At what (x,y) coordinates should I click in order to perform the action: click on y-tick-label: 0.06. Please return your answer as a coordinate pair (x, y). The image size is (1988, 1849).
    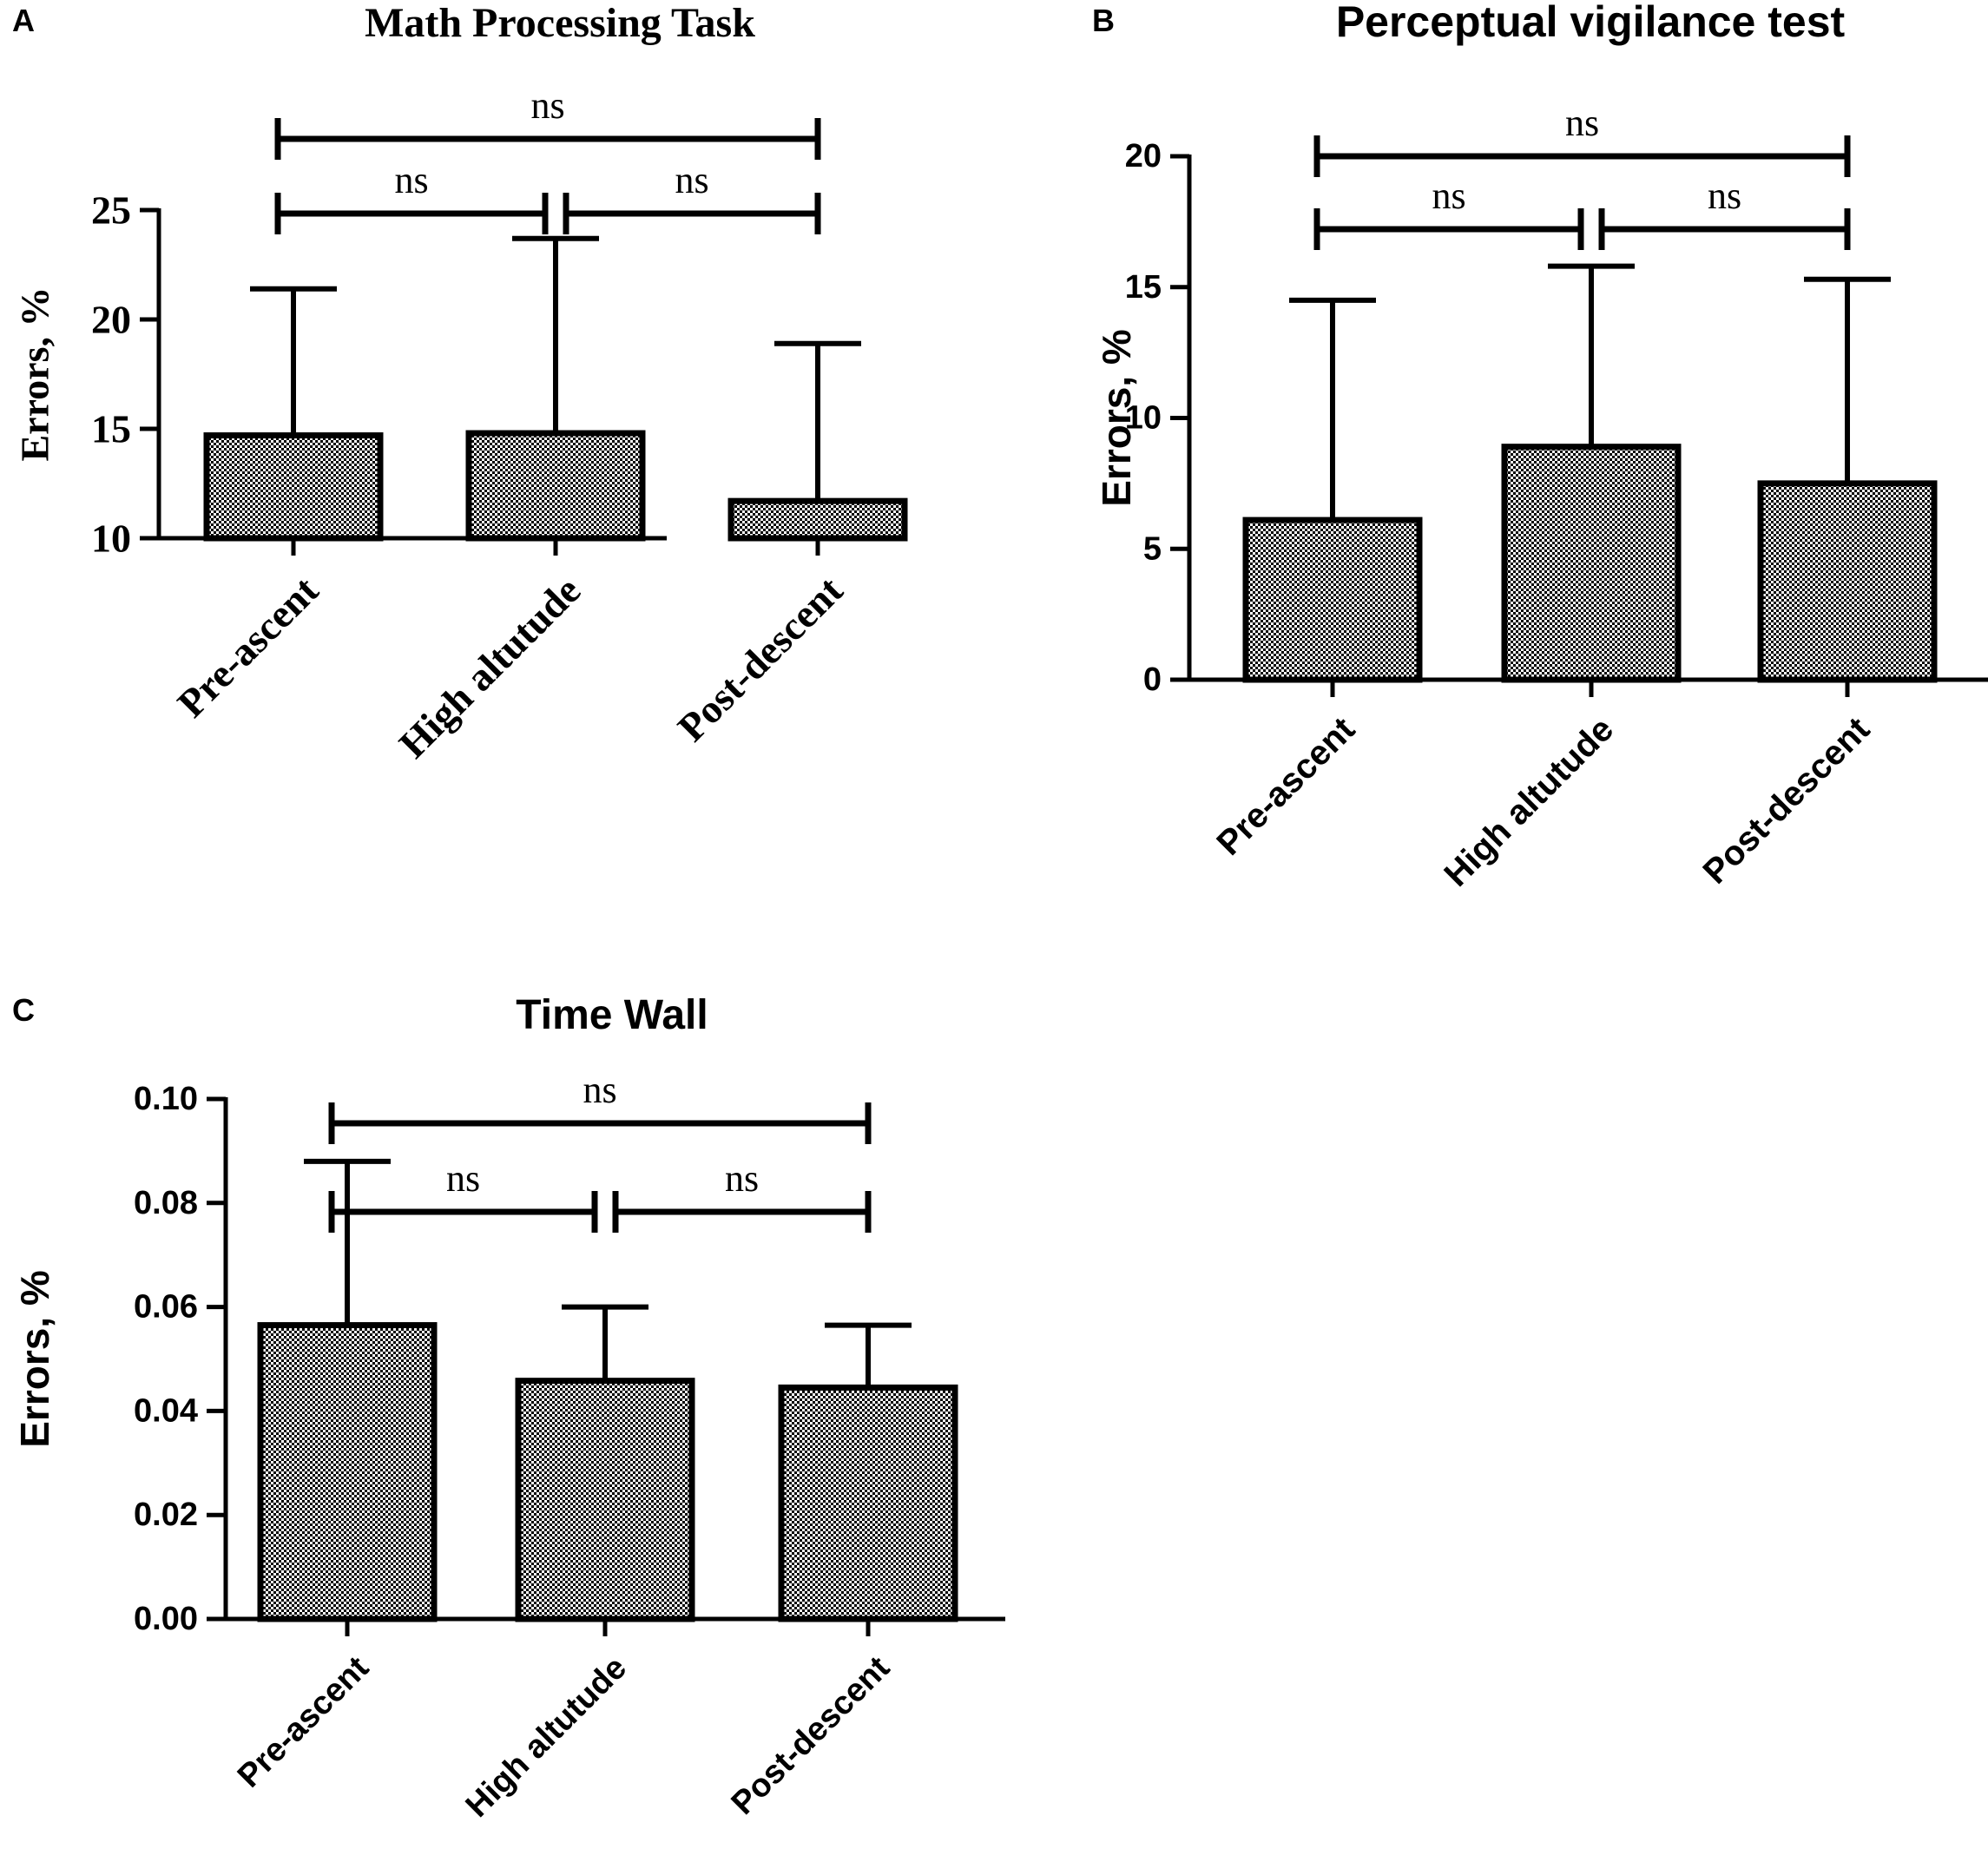
    Looking at the image, I should click on (166, 1307).